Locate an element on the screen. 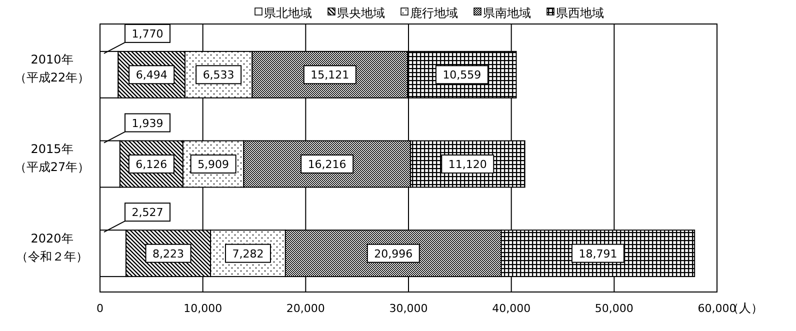 This screenshot has height=331, width=796. data-label: 2,527 is located at coordinates (148, 213).